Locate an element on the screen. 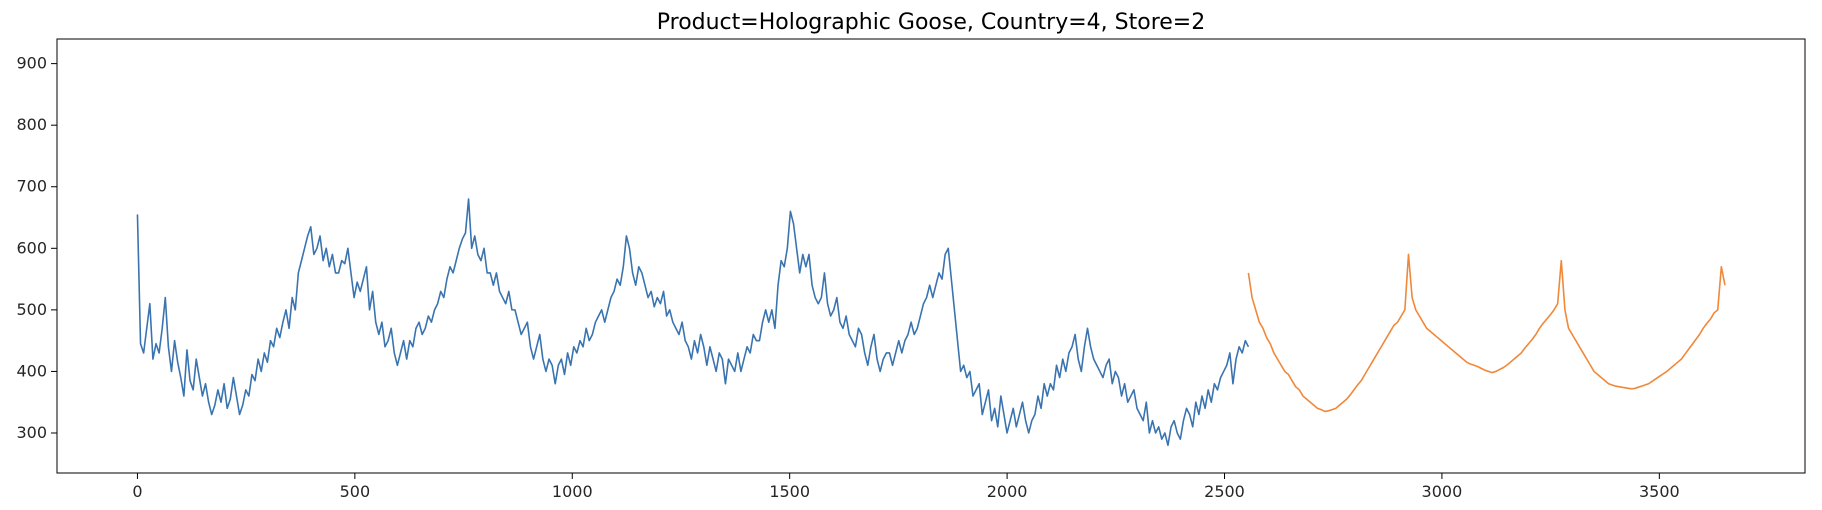 This screenshot has width=1822, height=510. y-axis: 300 400 500 600 700 800 900 is located at coordinates (36, 248).